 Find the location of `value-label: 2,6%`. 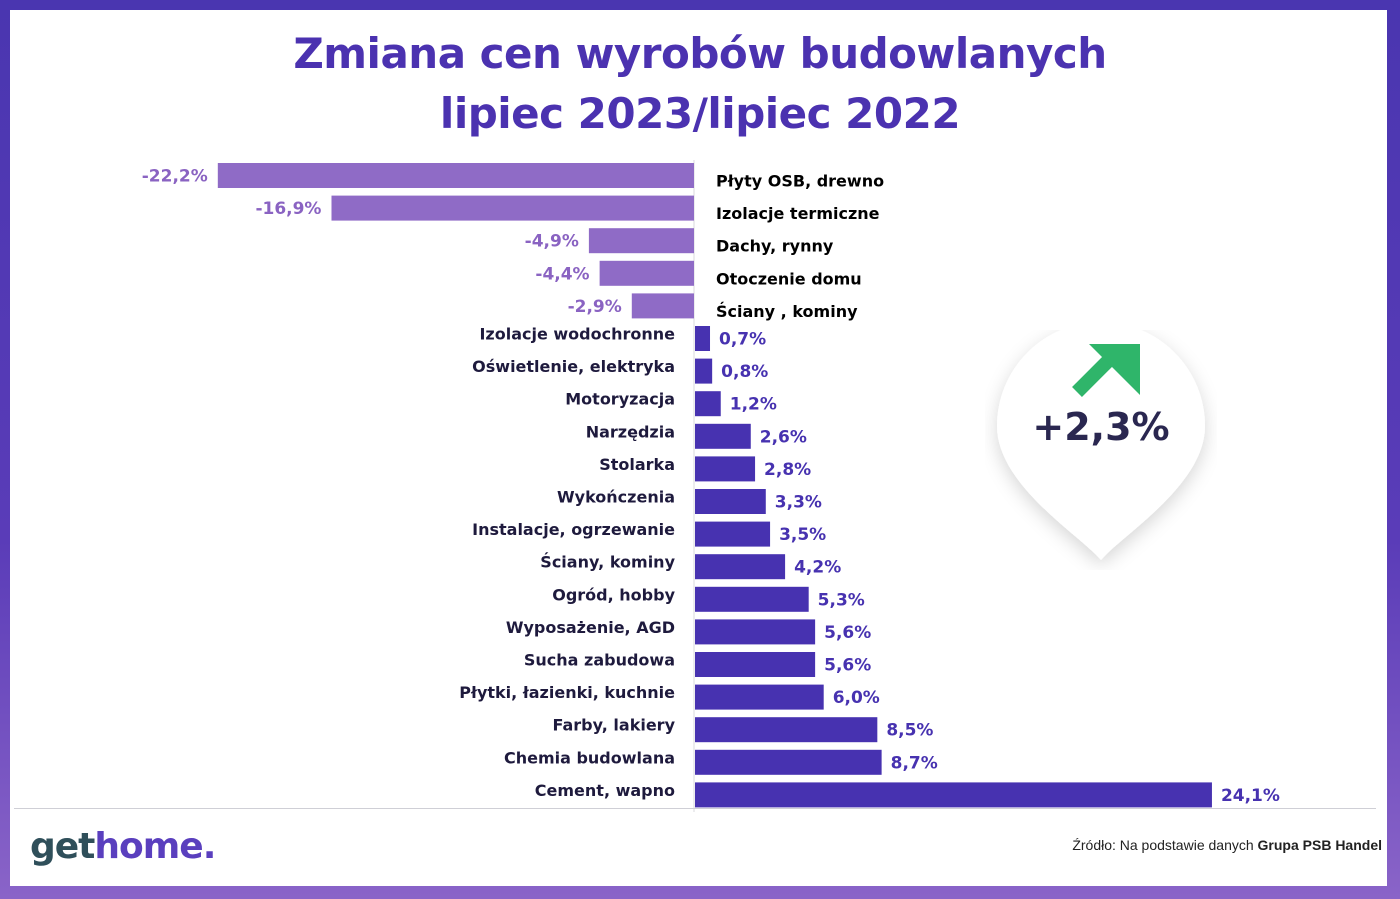

value-label: 2,6% is located at coordinates (783, 437).